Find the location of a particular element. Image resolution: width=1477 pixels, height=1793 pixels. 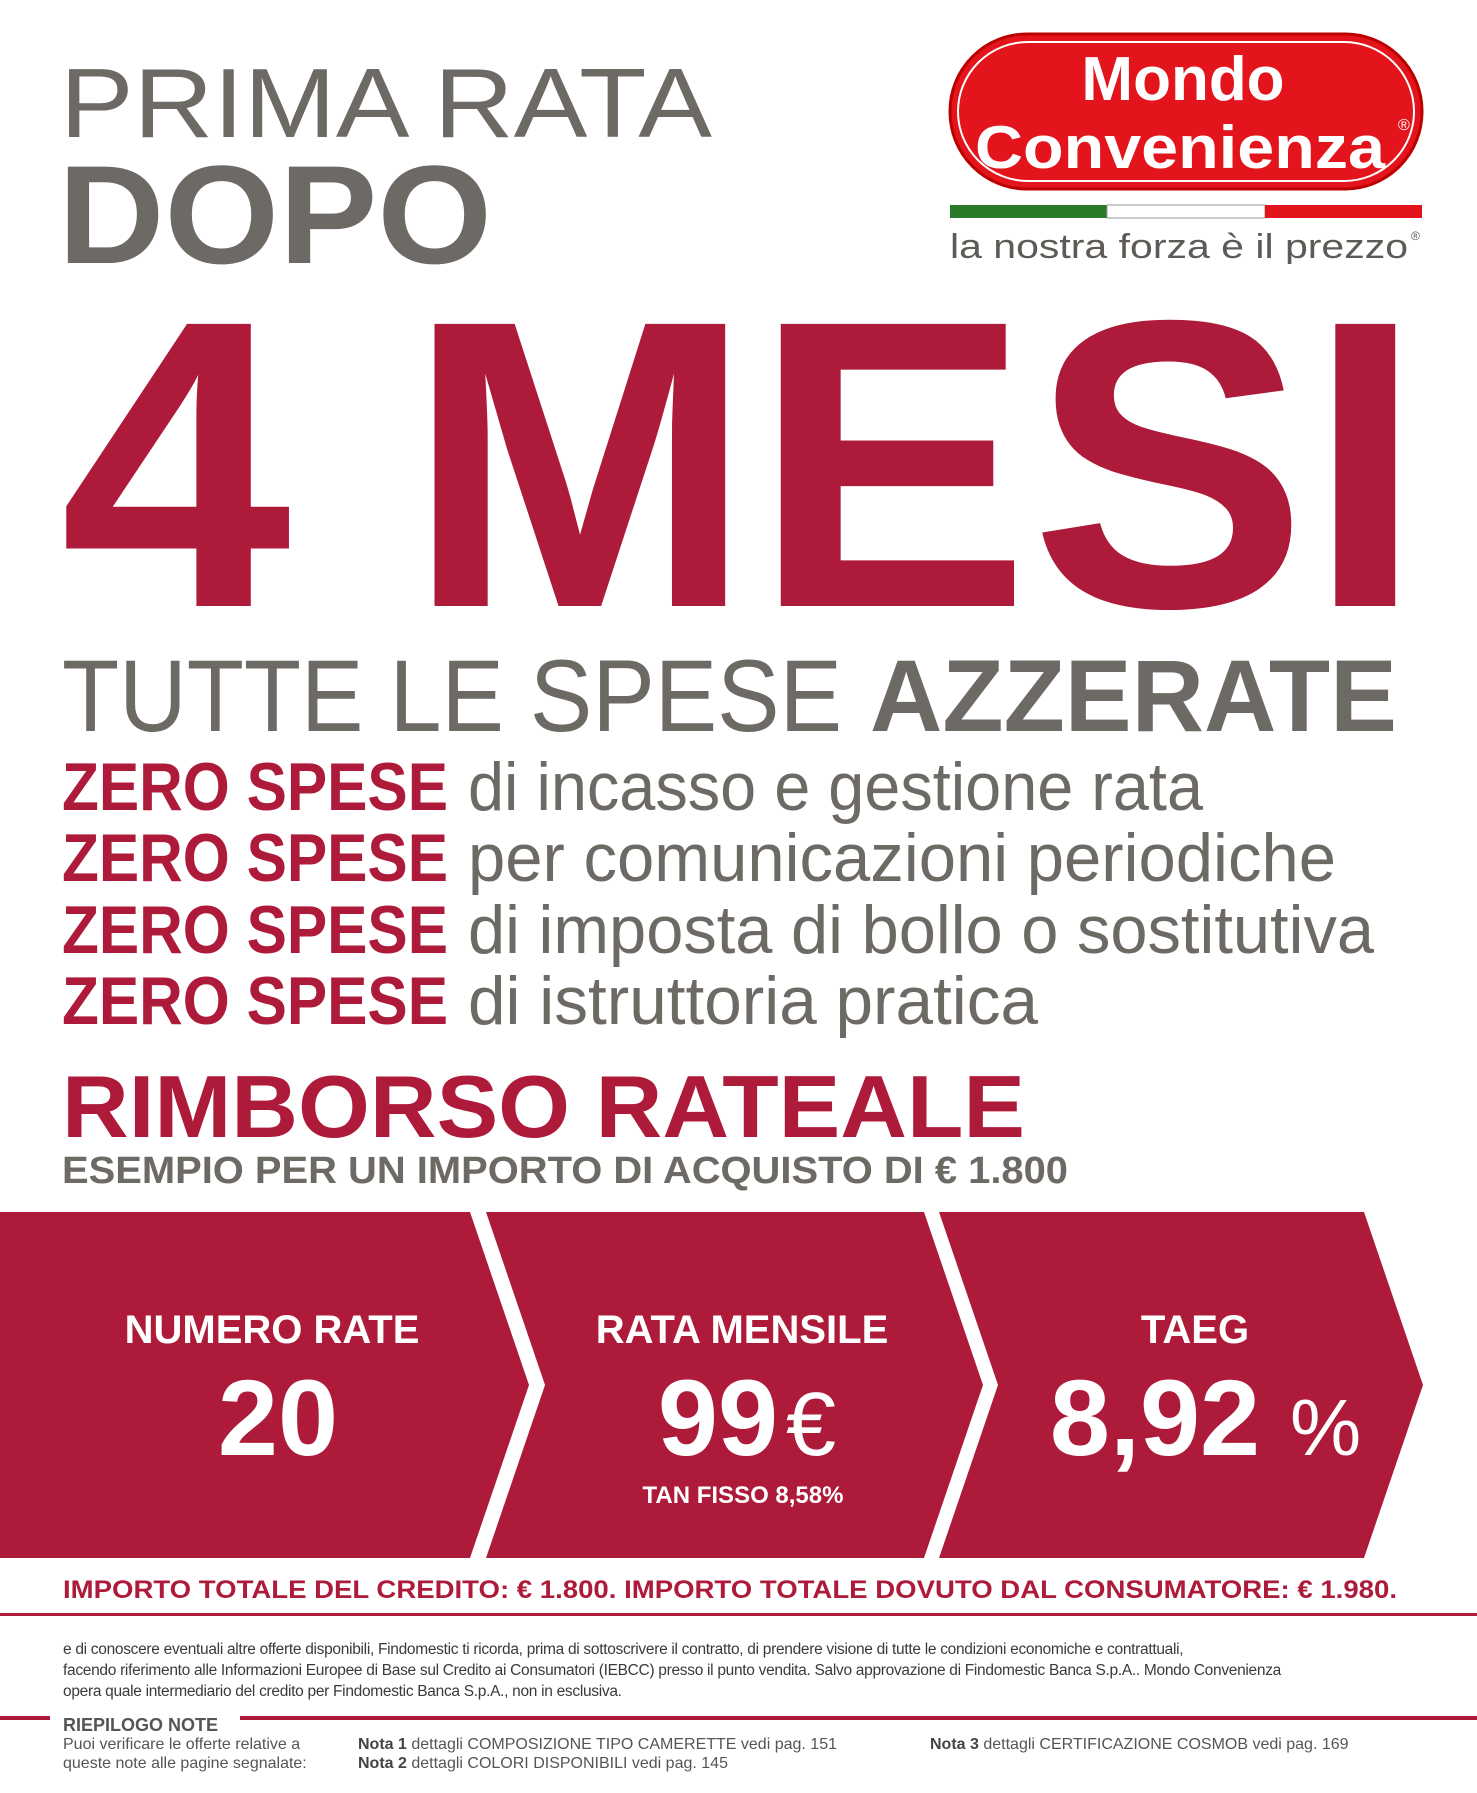

rata-mensile-unit: € is located at coordinates (811, 1425).